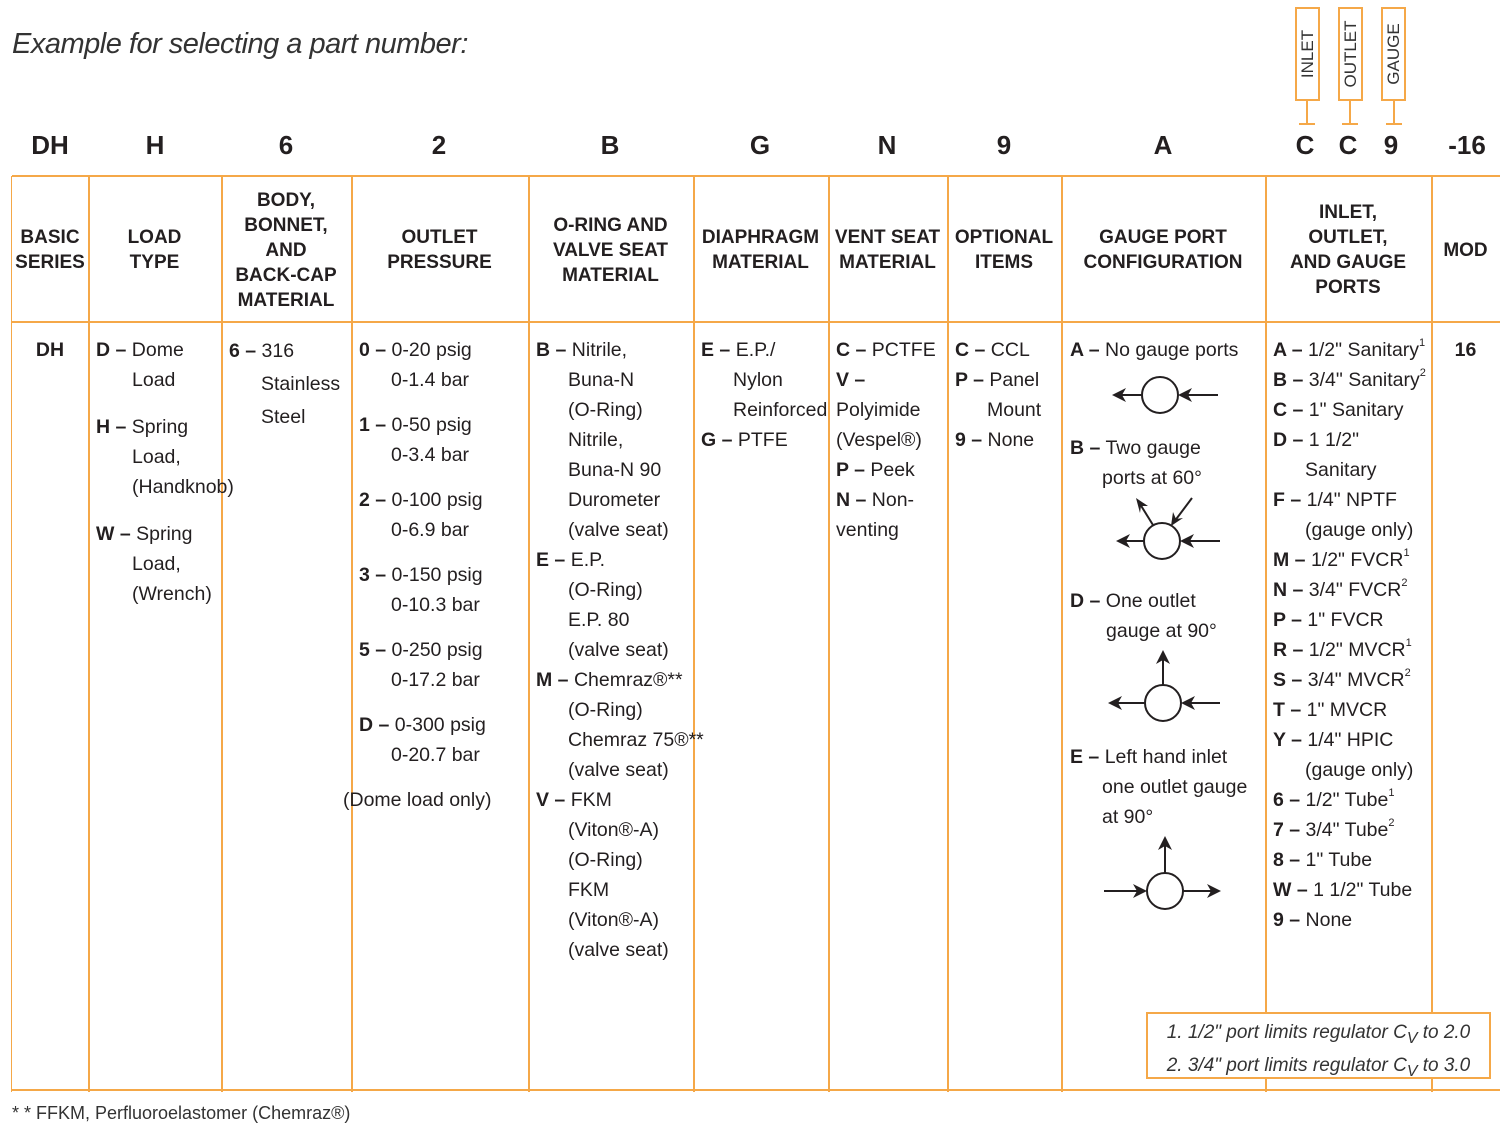 Image resolution: width=1500 pixels, height=1135 pixels. Describe the element at coordinates (1349, 755) in the screenshot. I see `option-entry: Y – 1/4" HPIC (gauge only)` at that location.